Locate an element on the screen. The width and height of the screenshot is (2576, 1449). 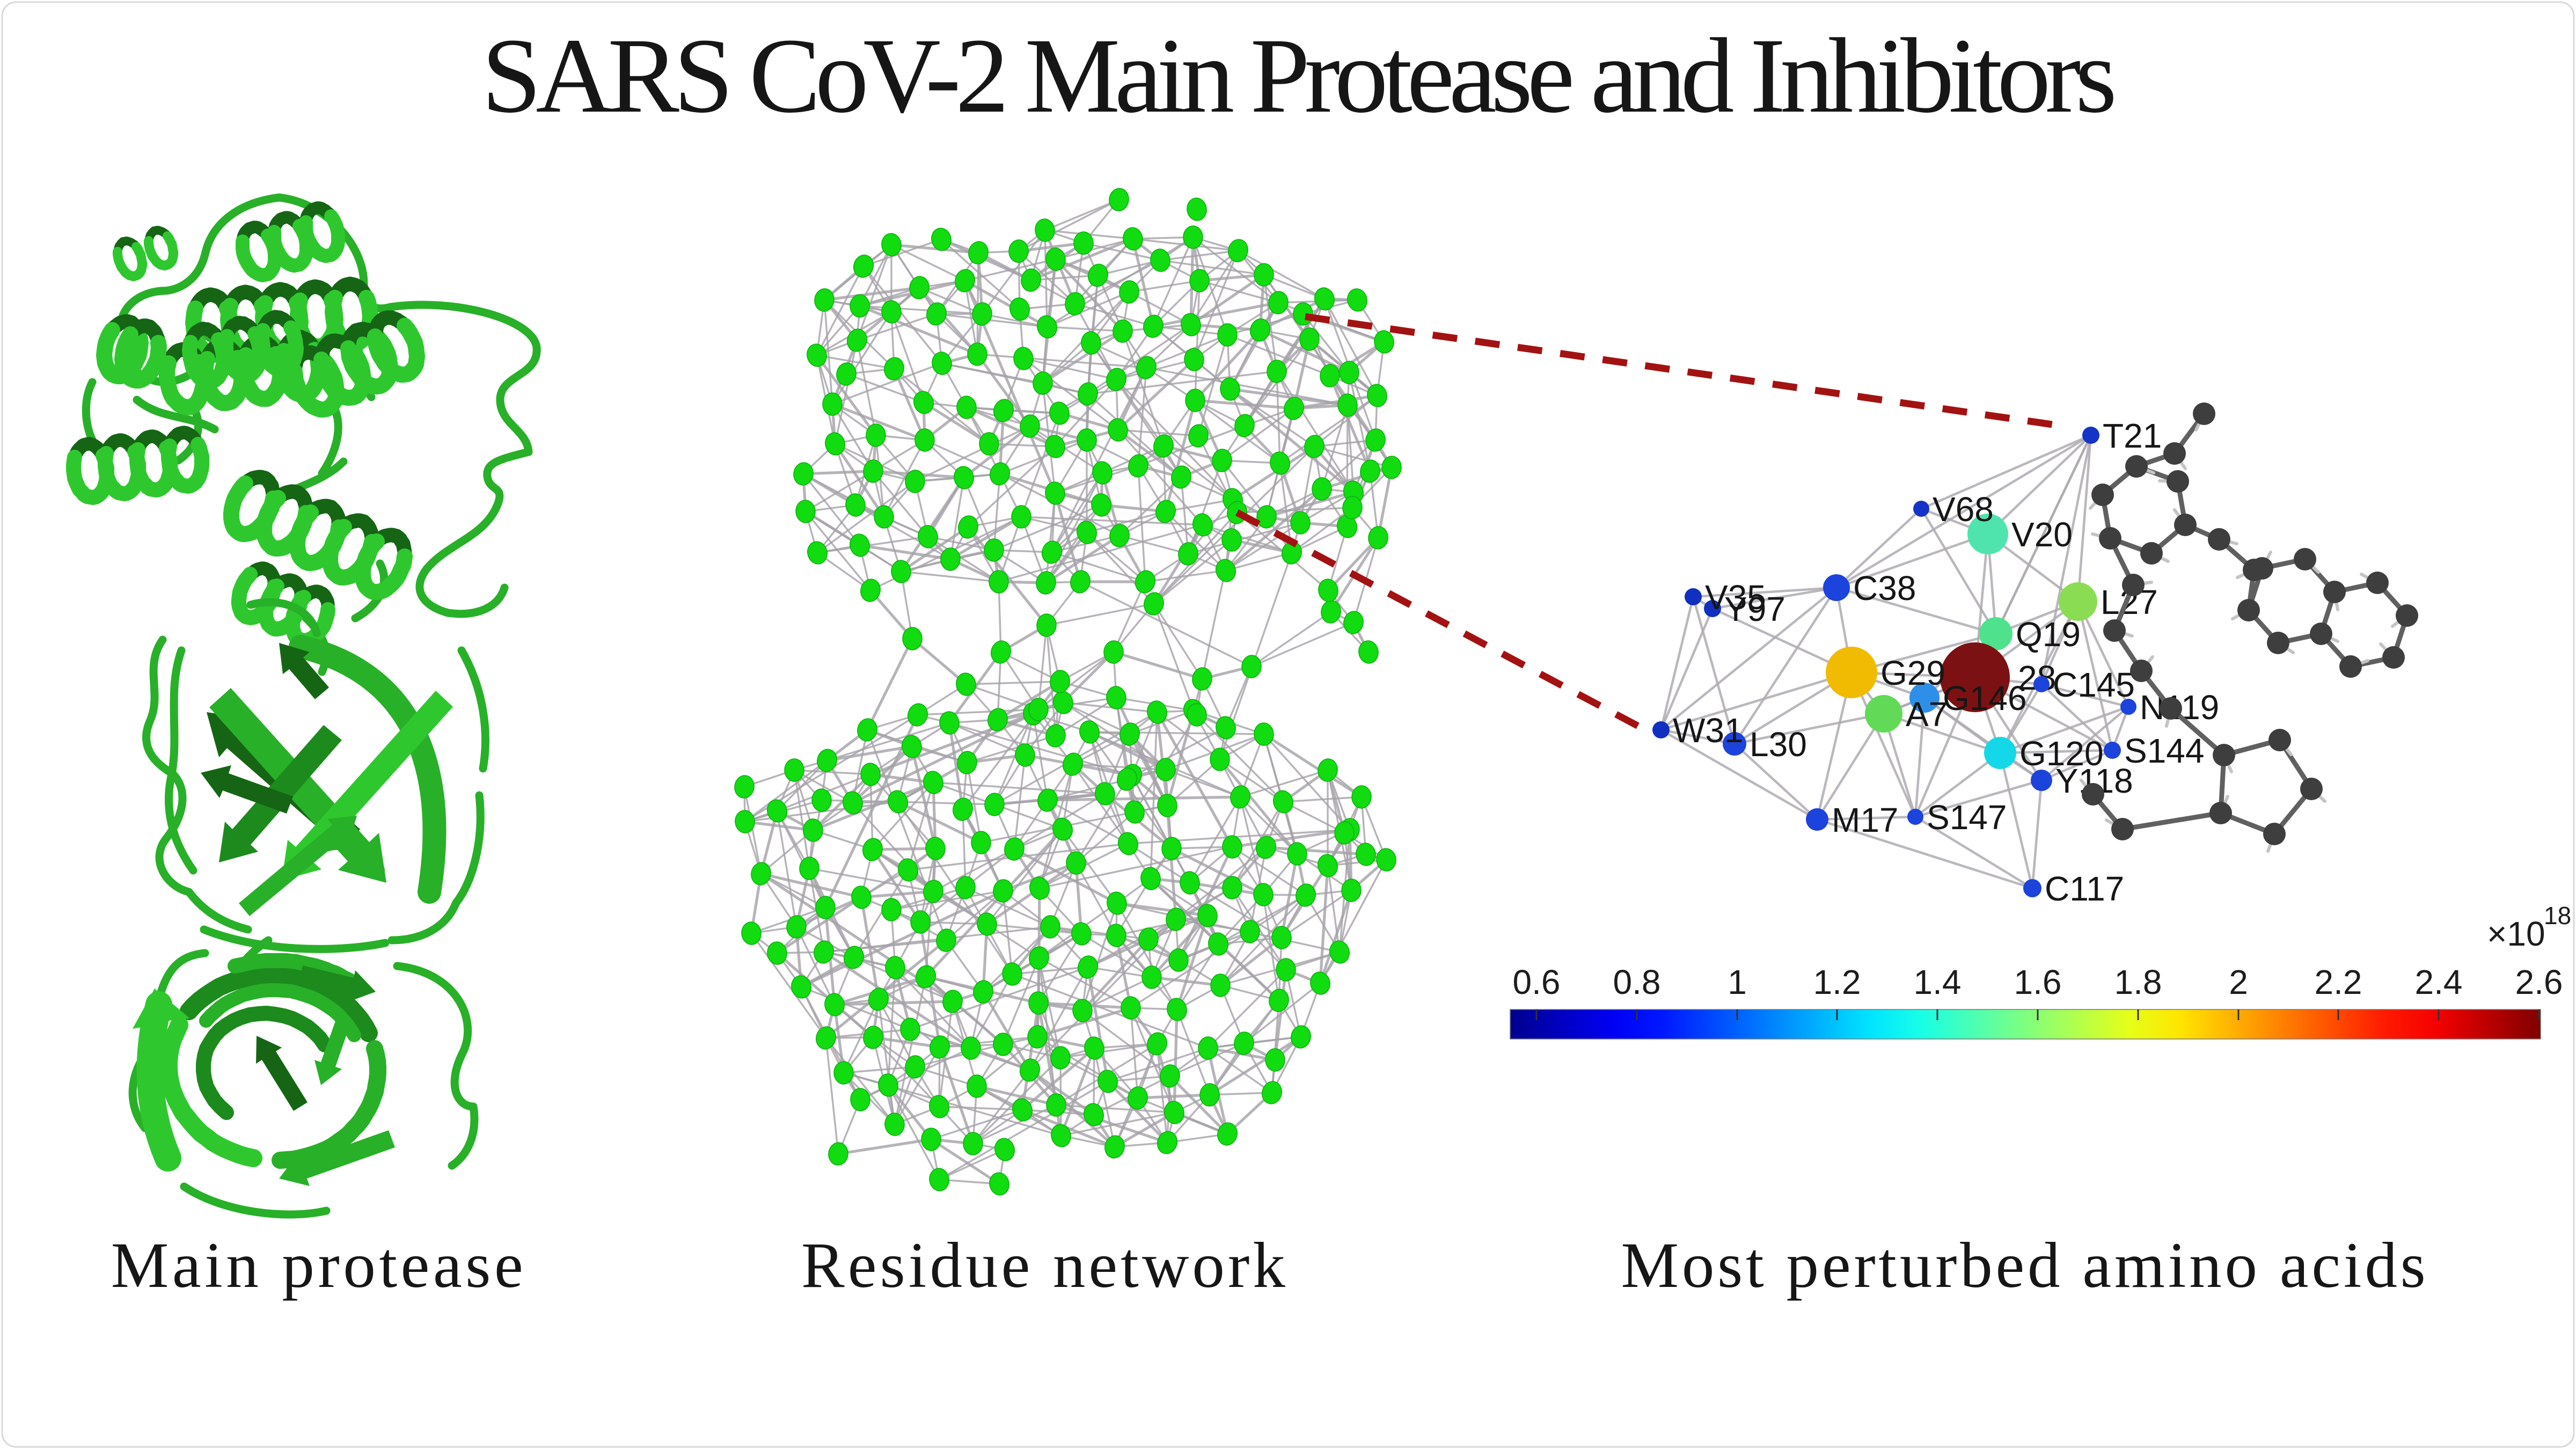
svg-text: G29 is located at coordinates (1912, 673).